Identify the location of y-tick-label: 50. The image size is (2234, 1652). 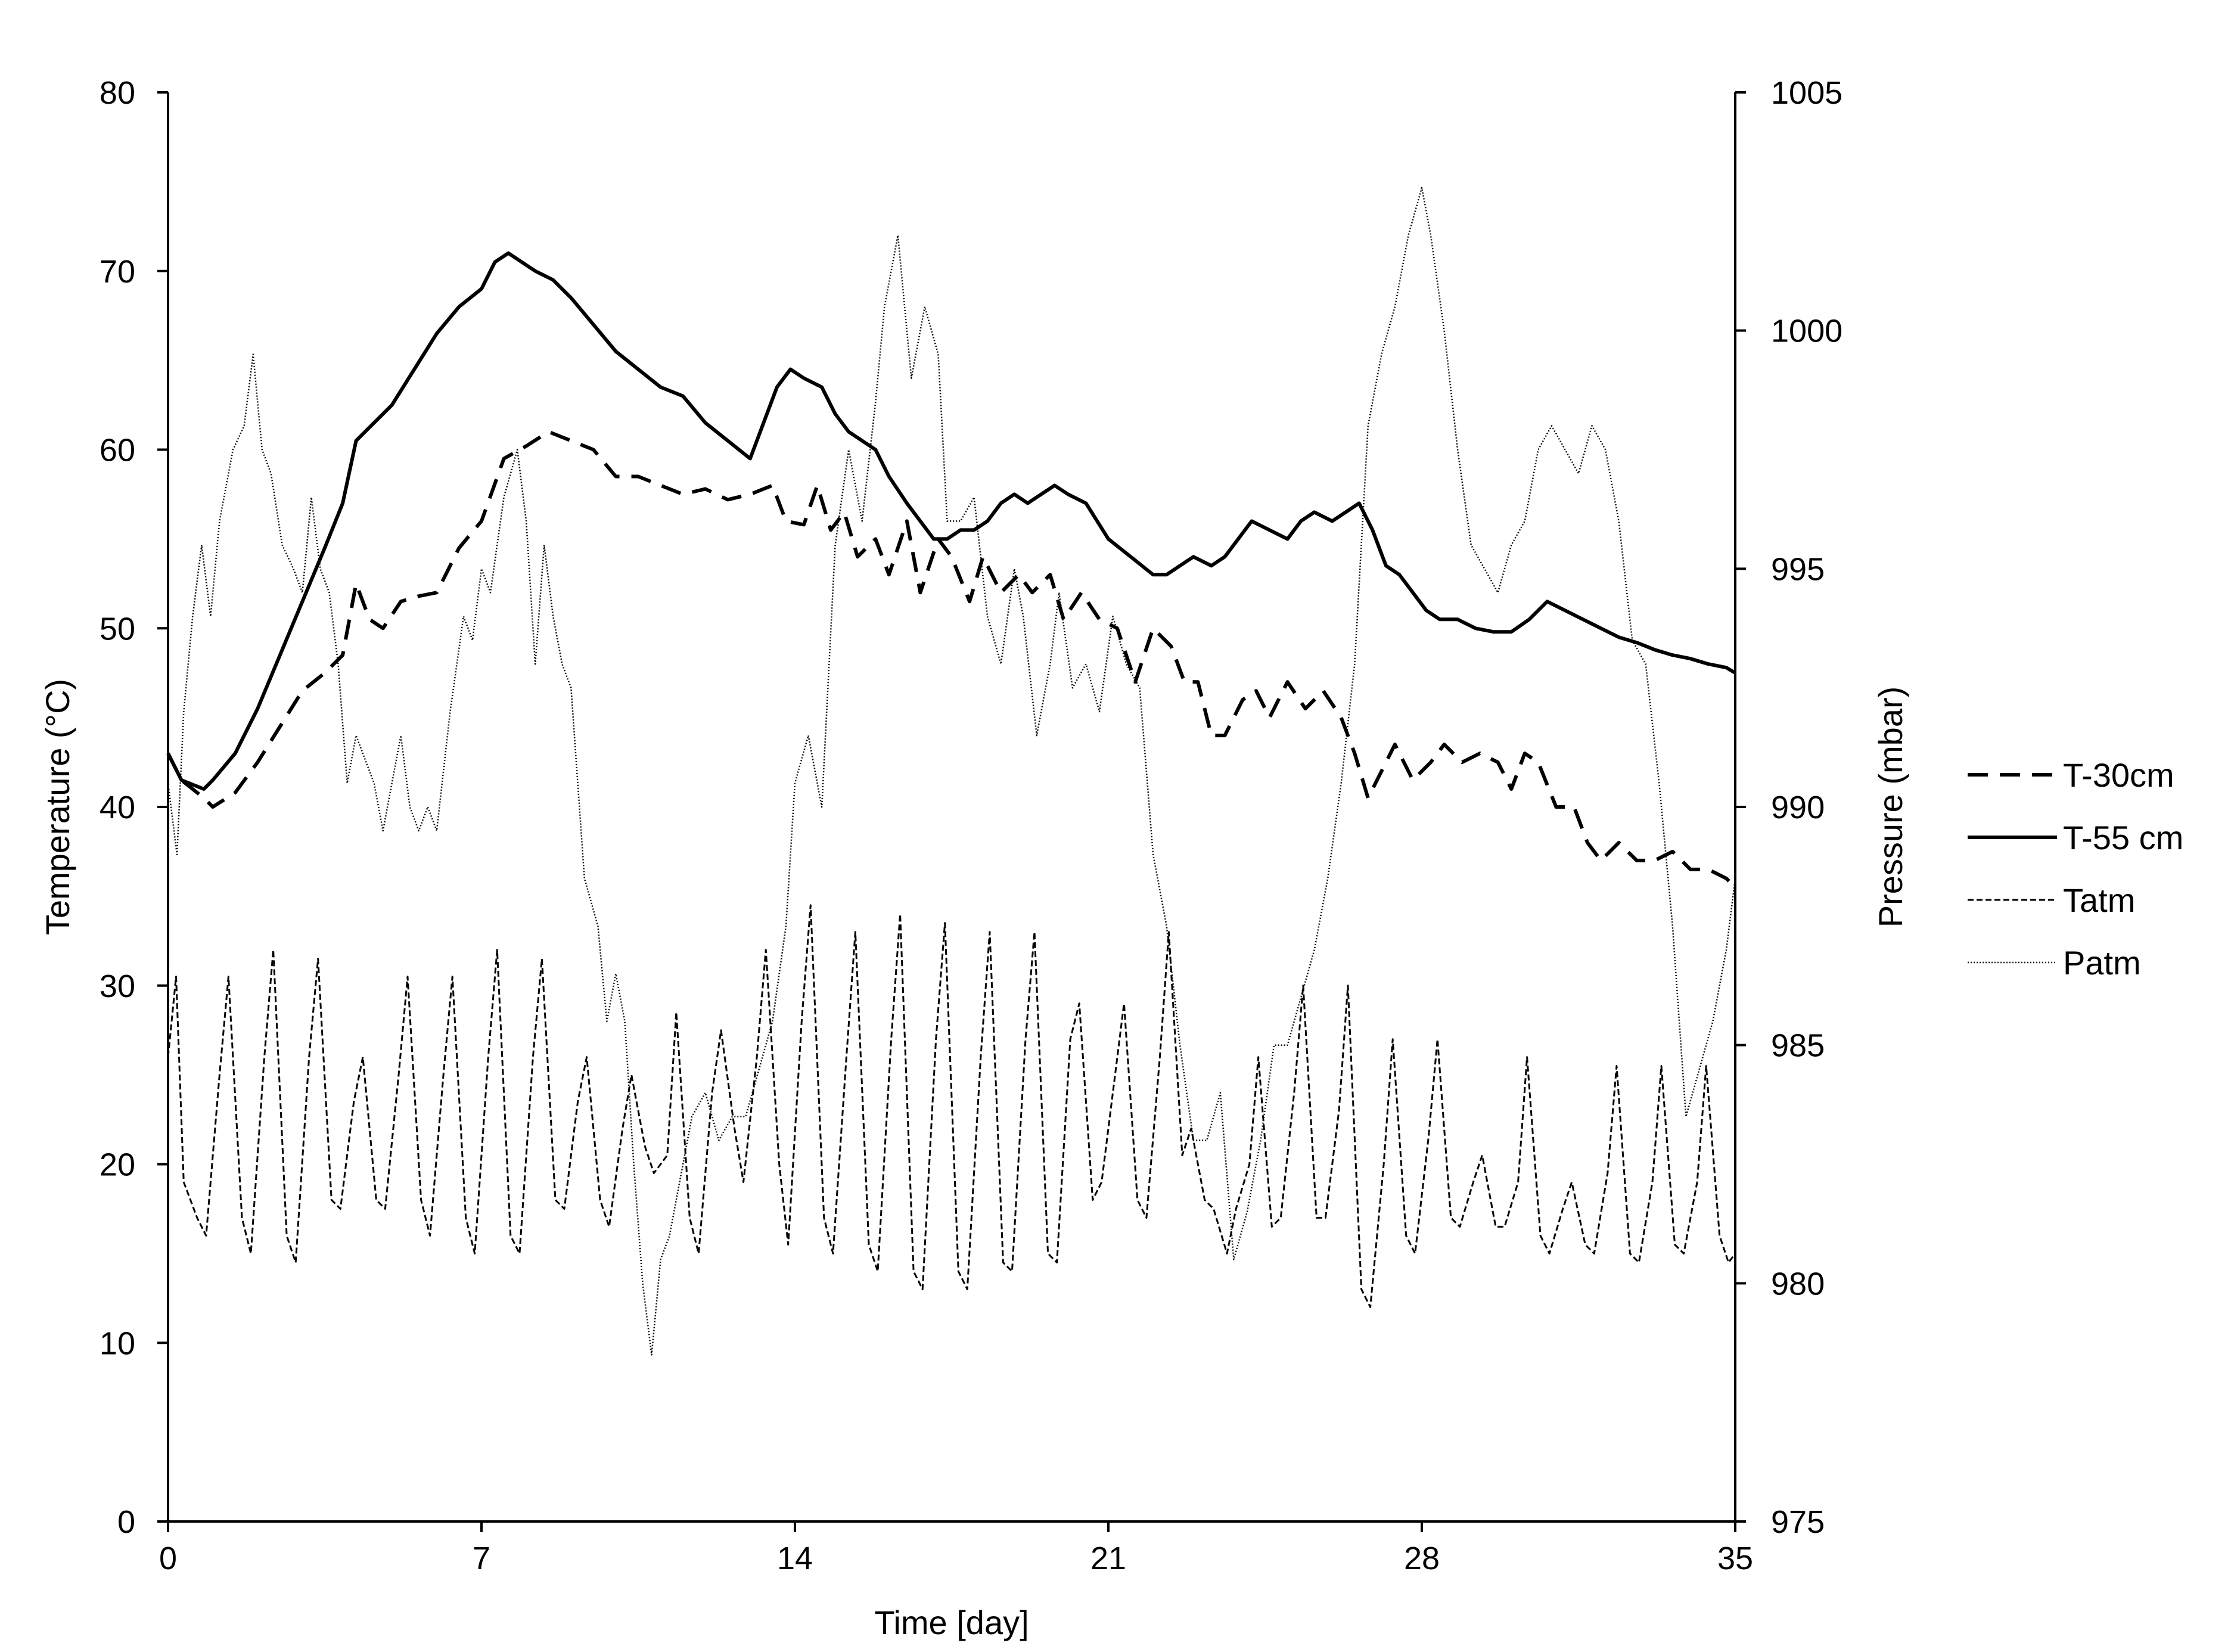
(117, 629).